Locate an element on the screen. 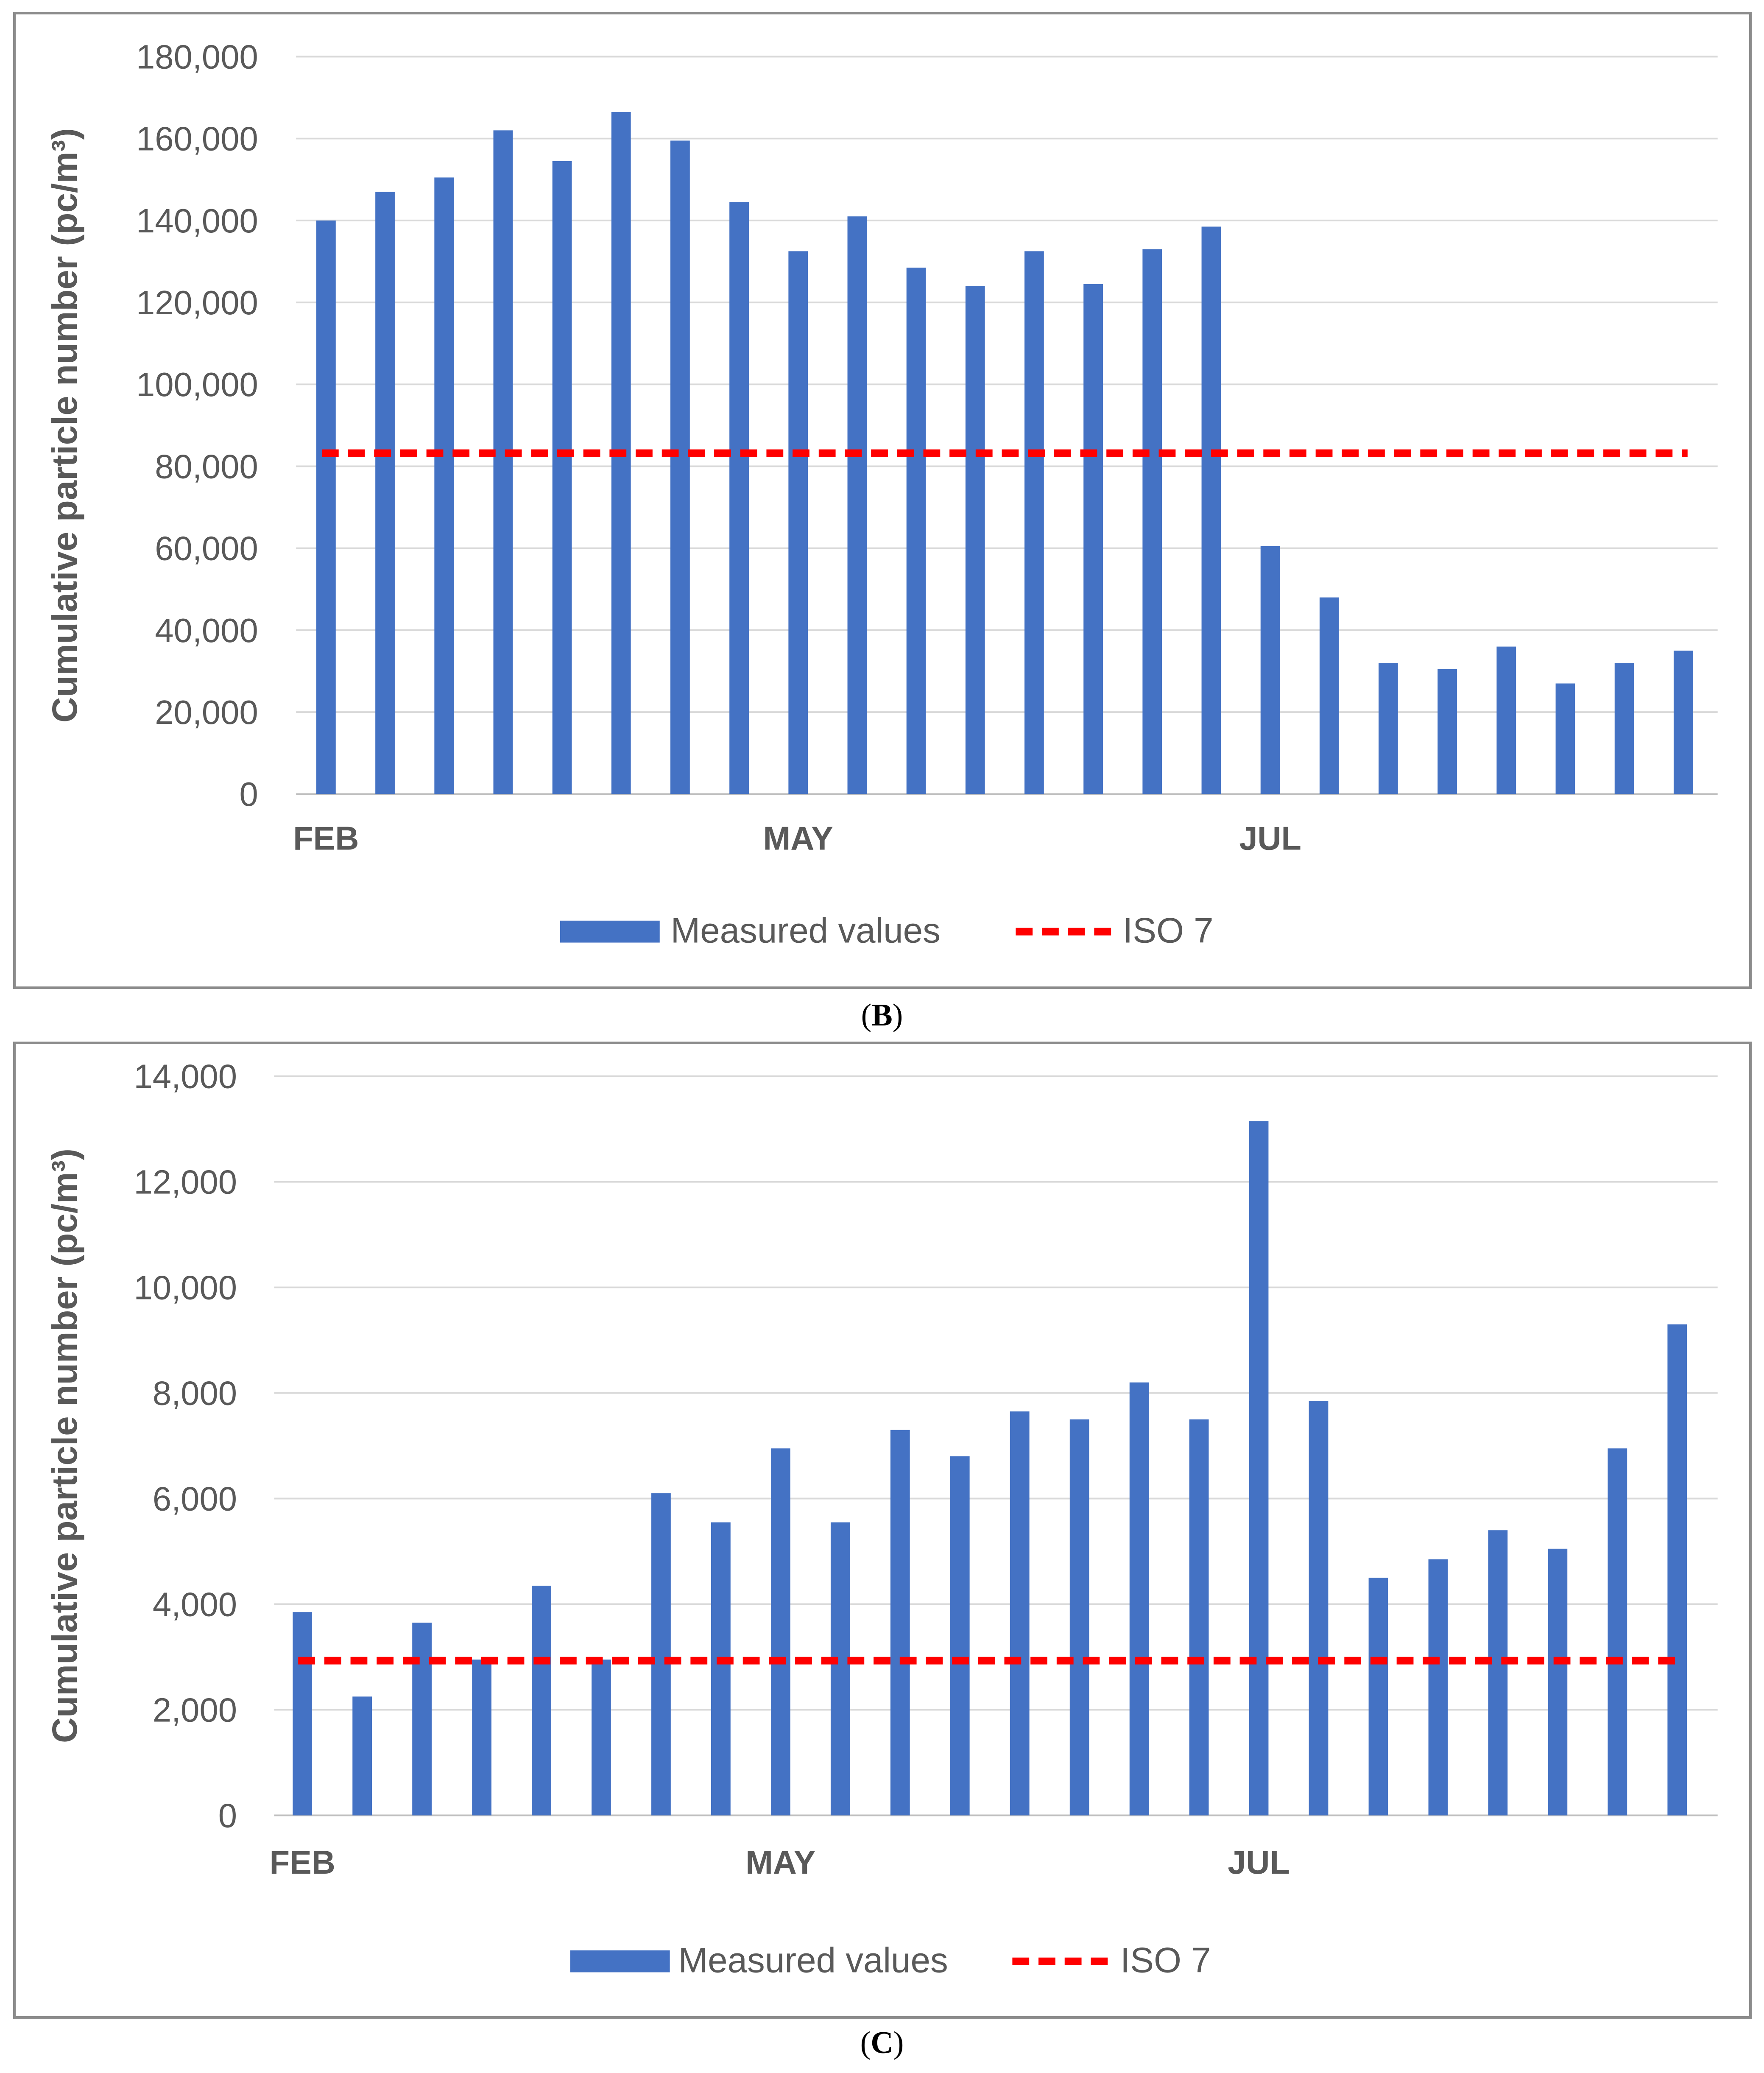 The image size is (1764, 2073). chart-b-ytick-label: 80,000 is located at coordinates (206, 466).